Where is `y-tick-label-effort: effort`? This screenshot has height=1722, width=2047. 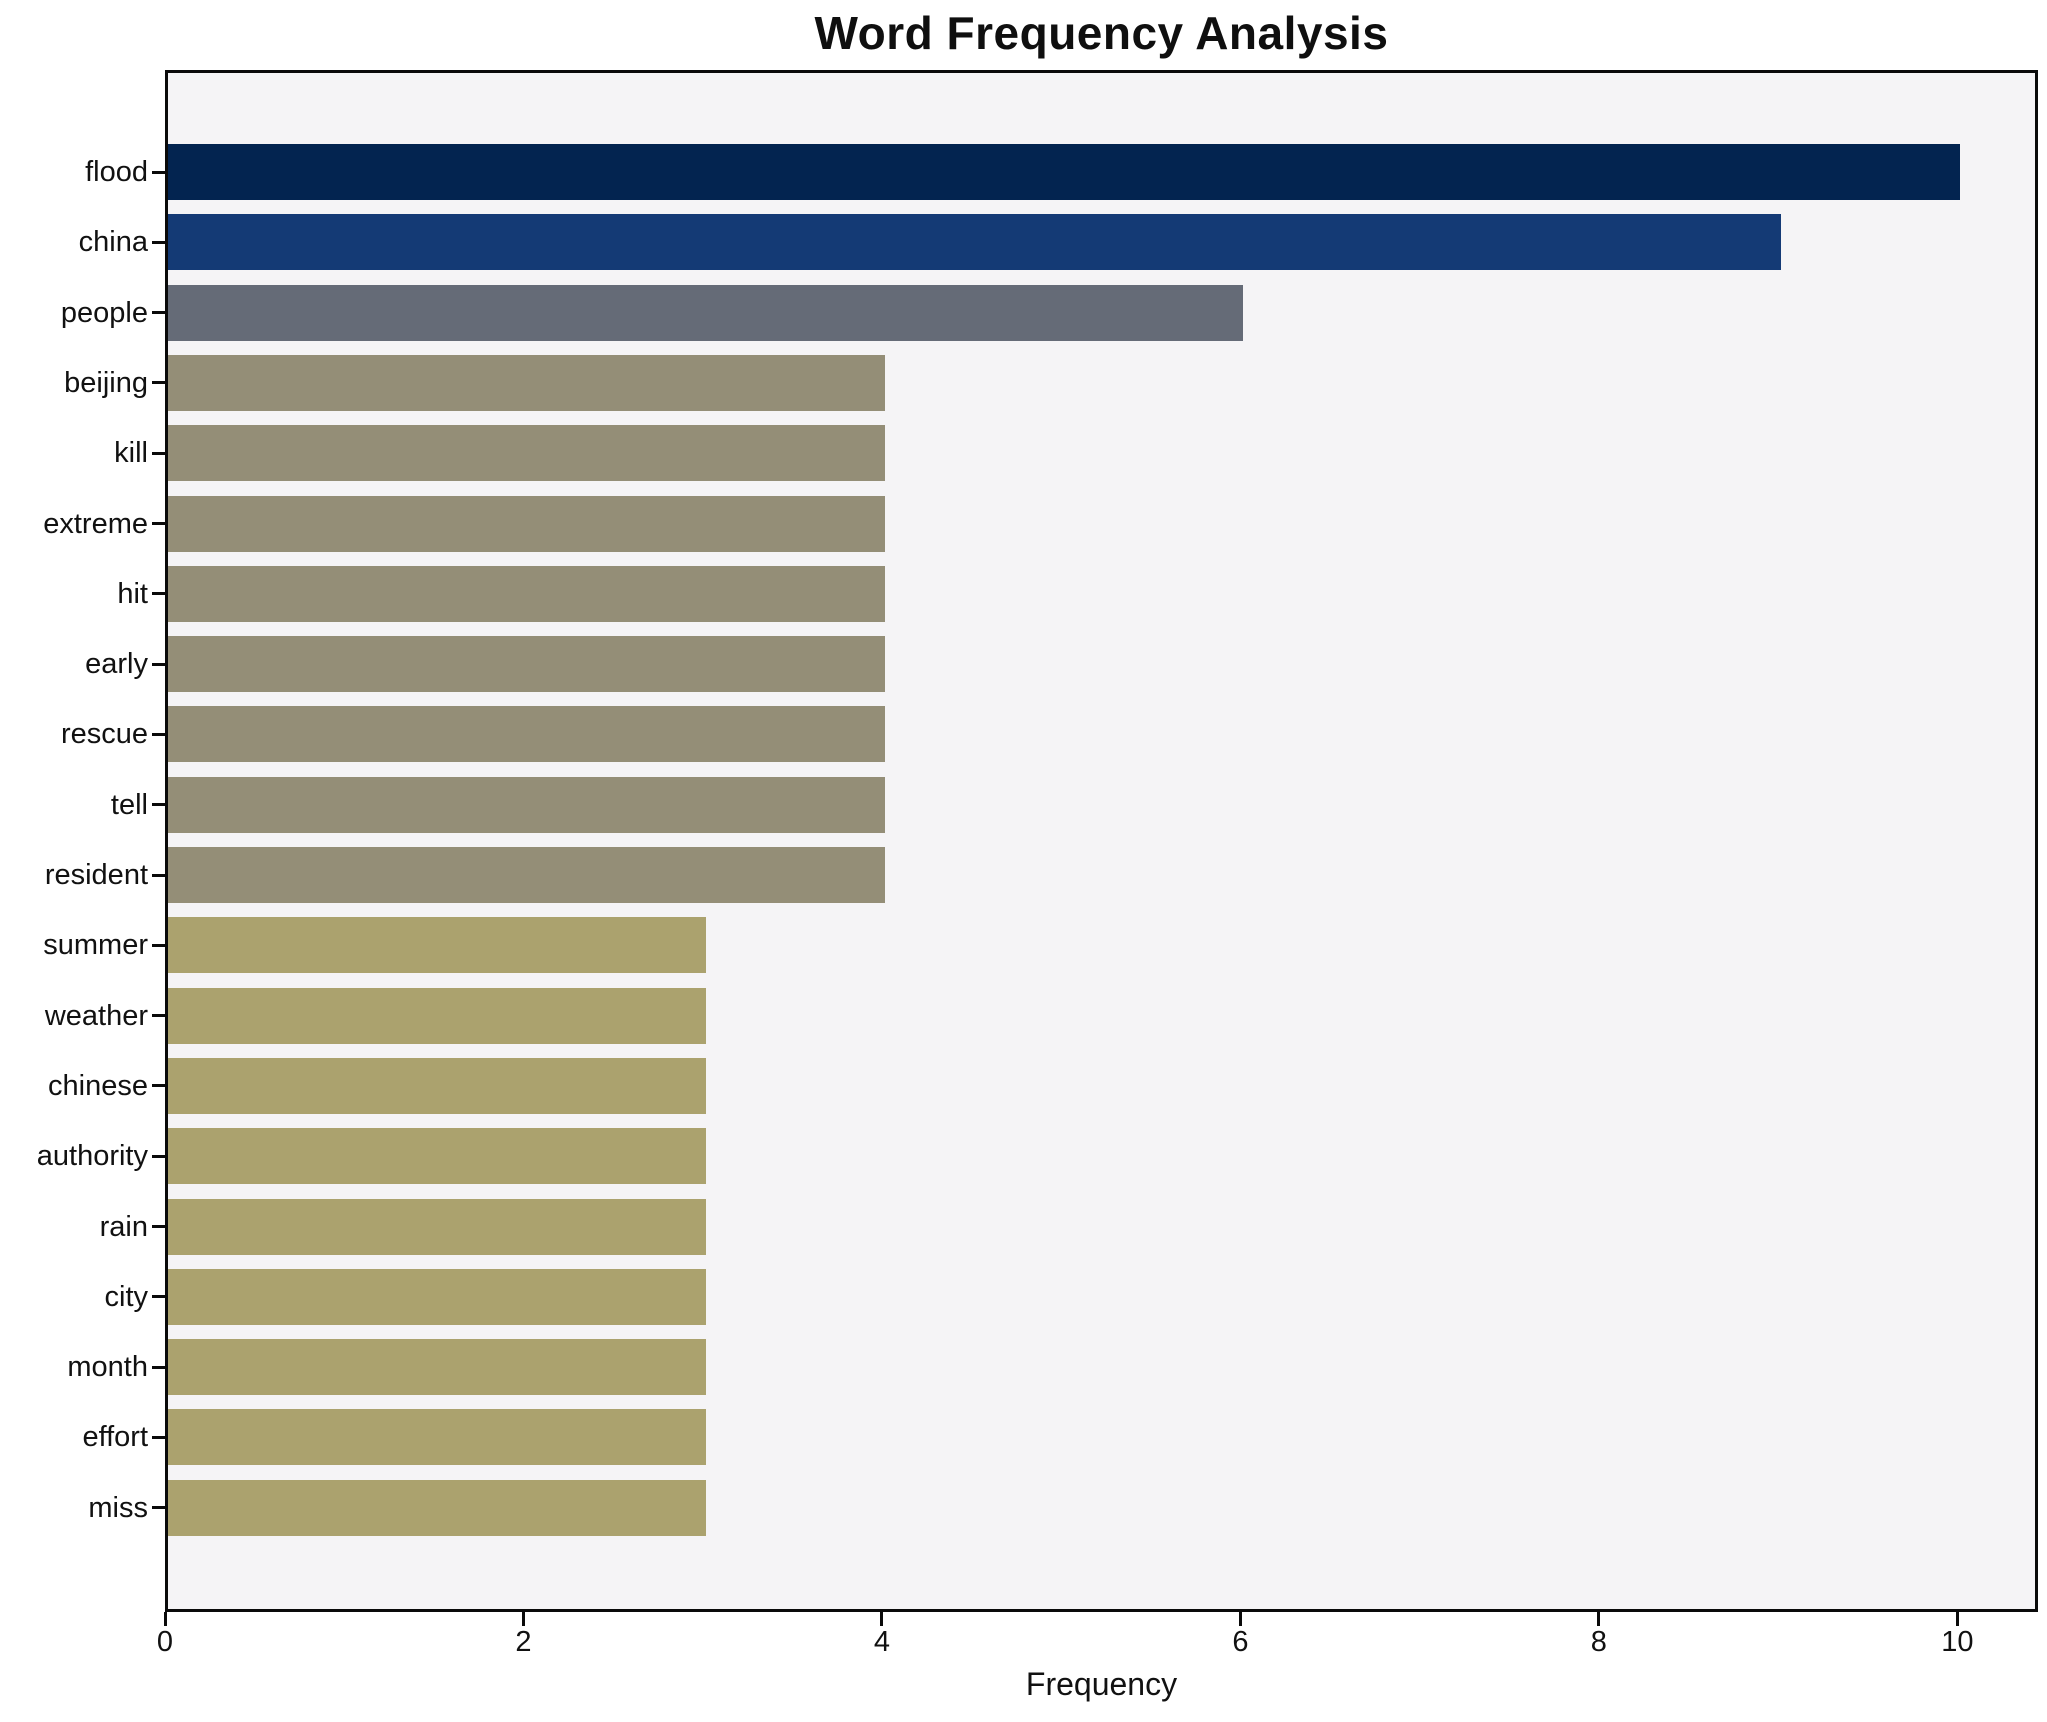
y-tick-label-effort: effort is located at coordinates (115, 1437).